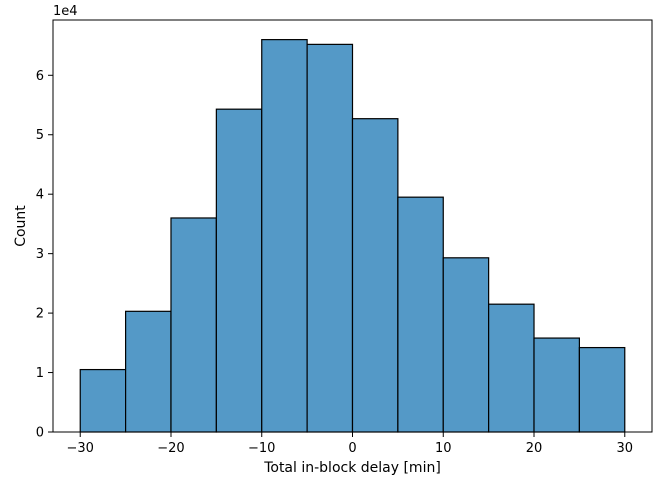 The width and height of the screenshot is (663, 481). Describe the element at coordinates (40, 433) in the screenshot. I see `y-tick-label: 0` at that location.